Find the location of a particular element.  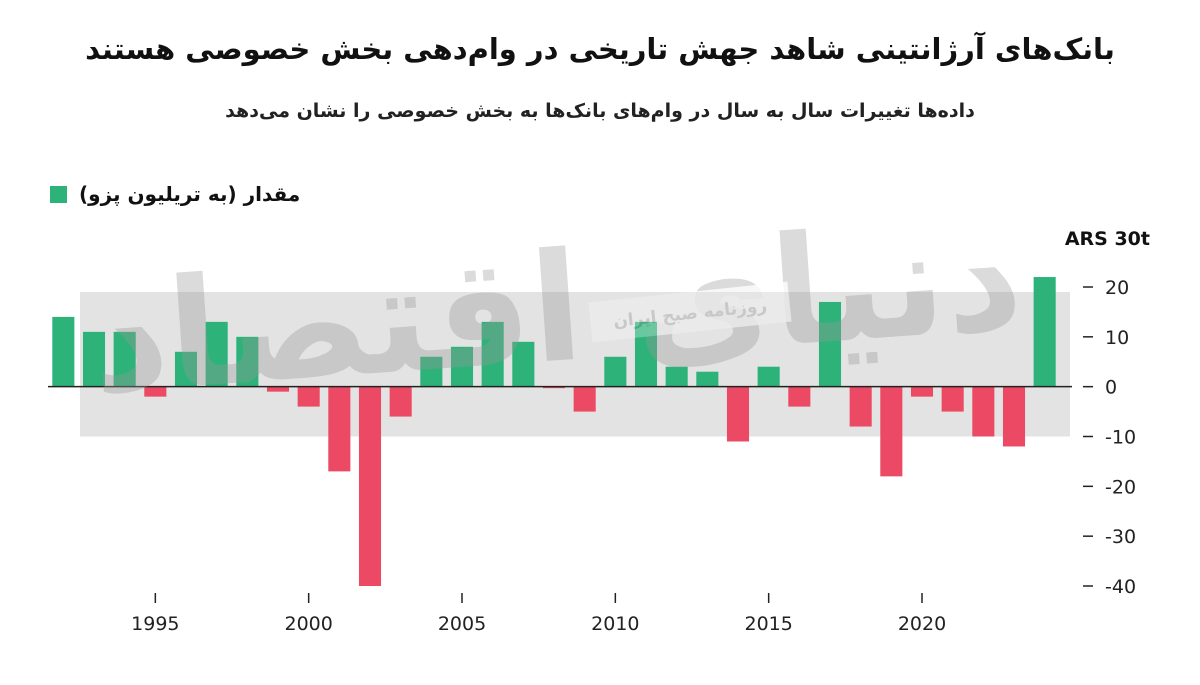

bar-2009 is located at coordinates (584, 399).